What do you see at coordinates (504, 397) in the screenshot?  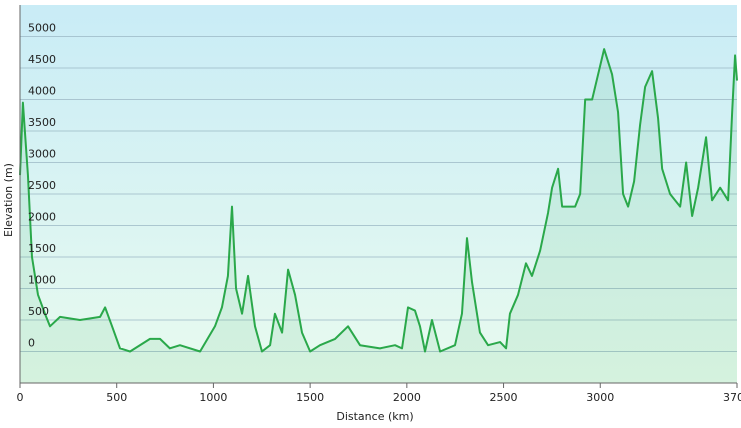 I see `x-tick-label: 2500` at bounding box center [504, 397].